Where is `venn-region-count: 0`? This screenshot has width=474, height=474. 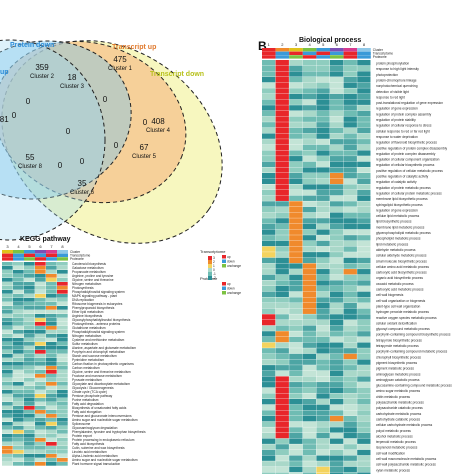 venn-region-count: 0 is located at coordinates (68, 131).